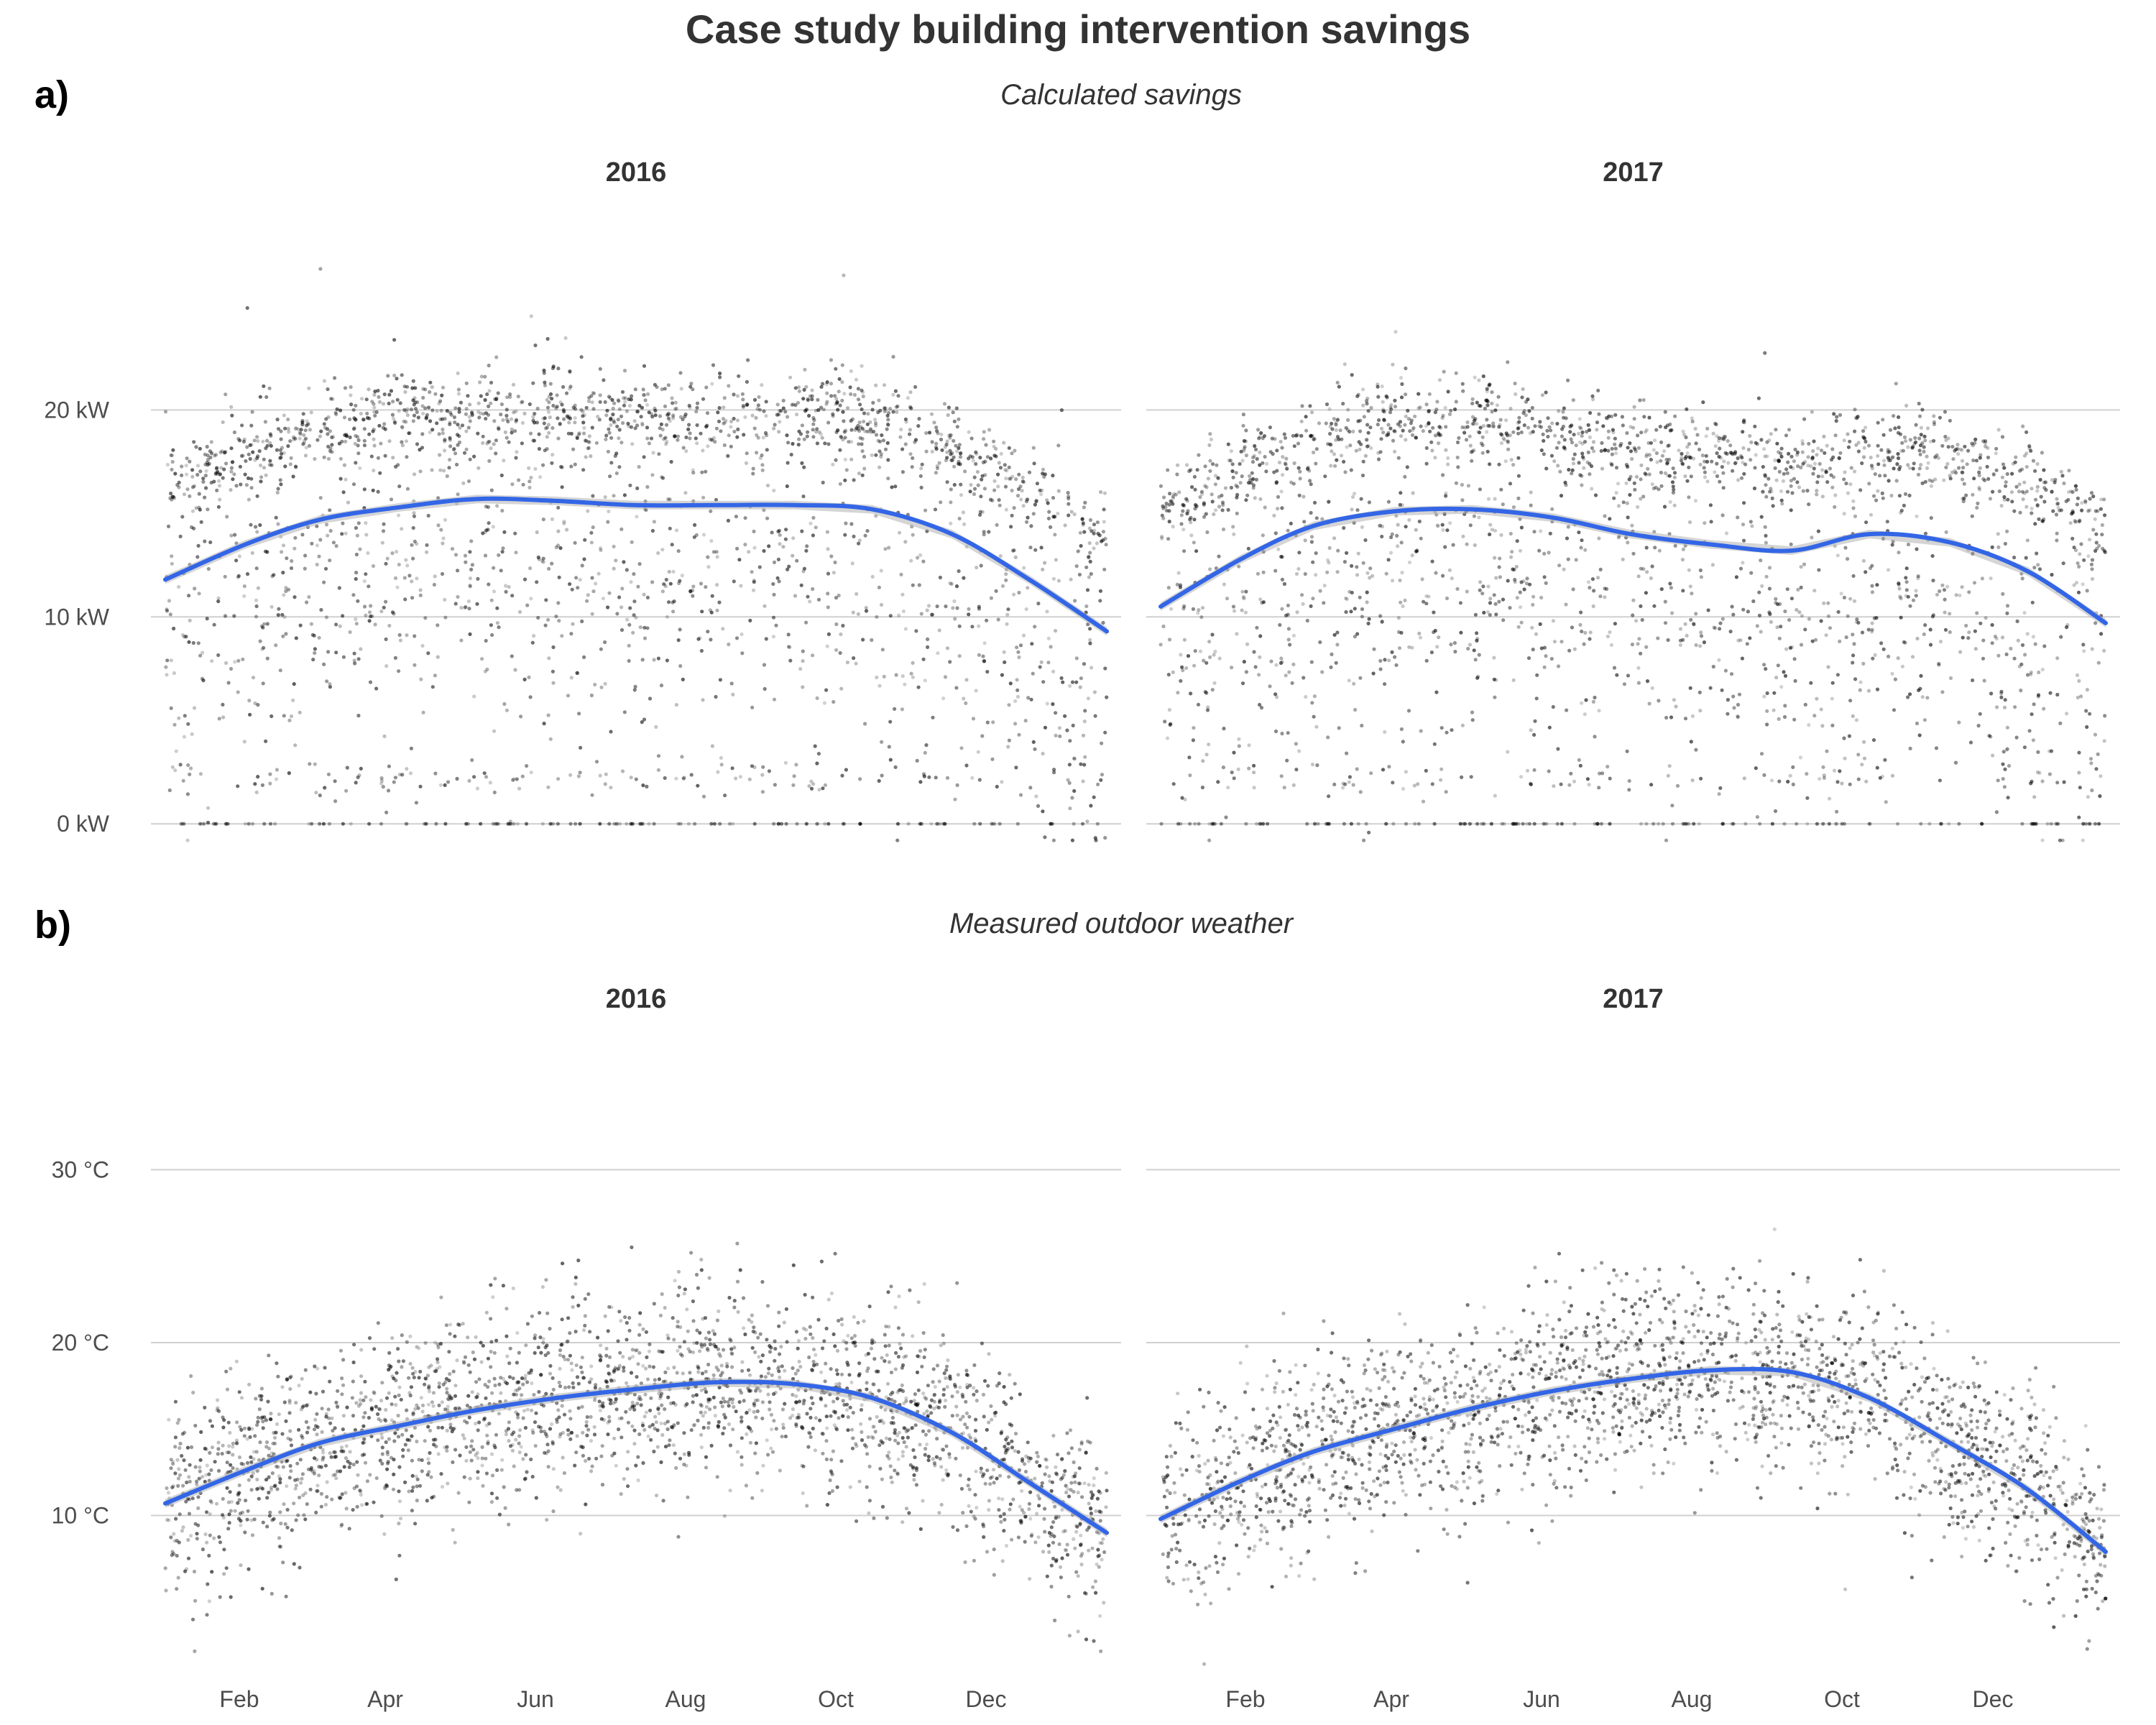 This screenshot has width=2156, height=1725. I want to click on facet-strip-label: 2017, so click(1633, 172).